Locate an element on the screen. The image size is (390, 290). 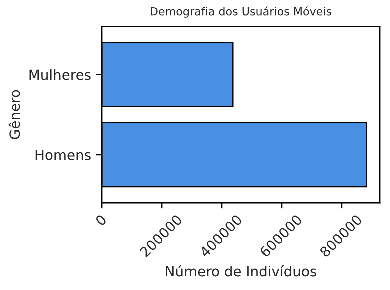
y-axis-title: Gênero is located at coordinates (14, 115).